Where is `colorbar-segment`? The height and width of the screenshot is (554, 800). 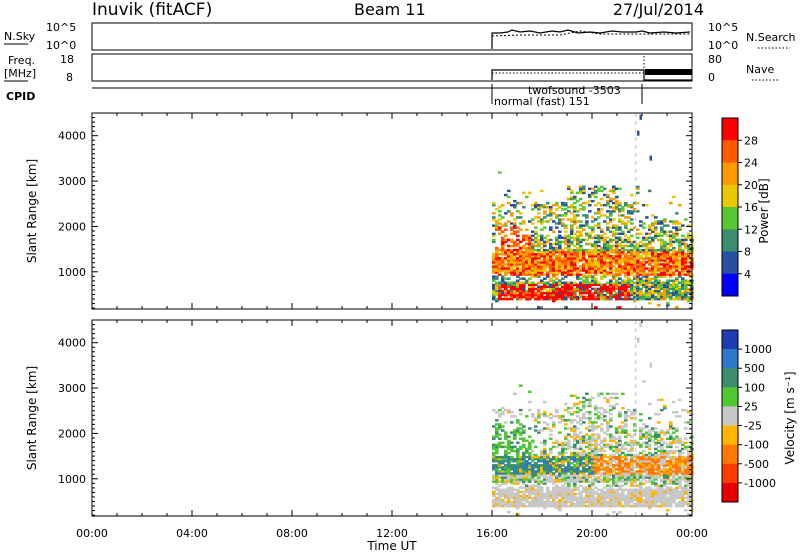
colorbar-segment is located at coordinates (730, 240).